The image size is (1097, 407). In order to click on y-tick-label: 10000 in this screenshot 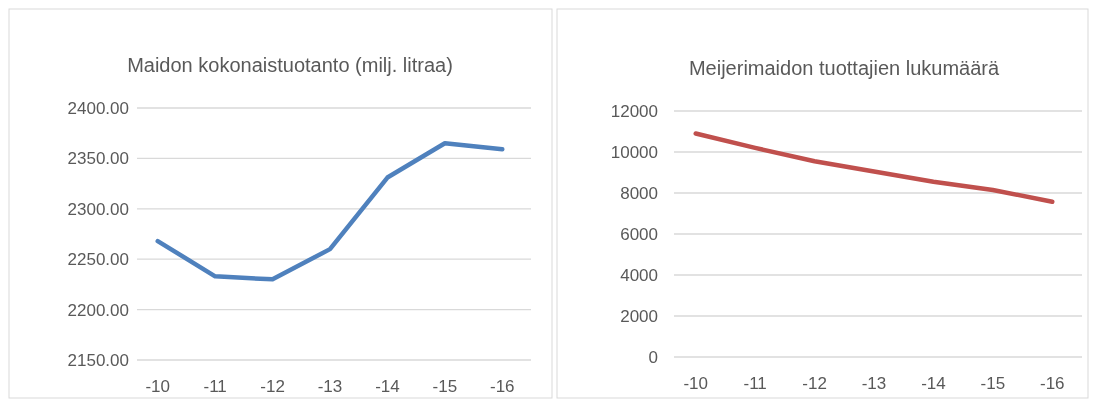, I will do `click(634, 152)`.